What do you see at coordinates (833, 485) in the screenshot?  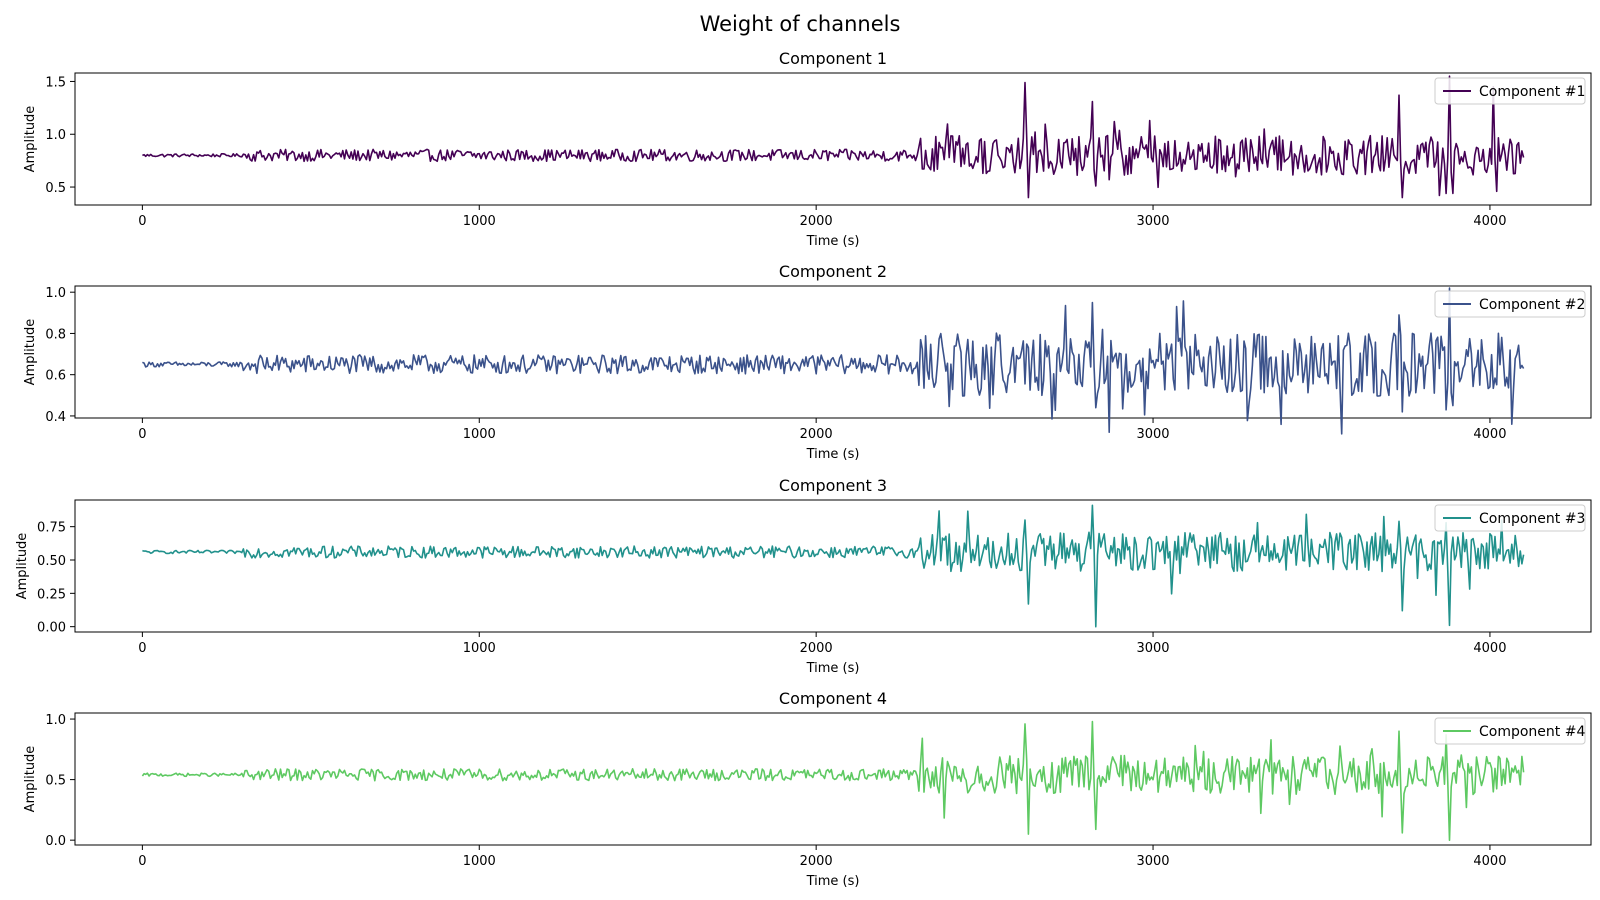 I see `chart-title: Component 3` at bounding box center [833, 485].